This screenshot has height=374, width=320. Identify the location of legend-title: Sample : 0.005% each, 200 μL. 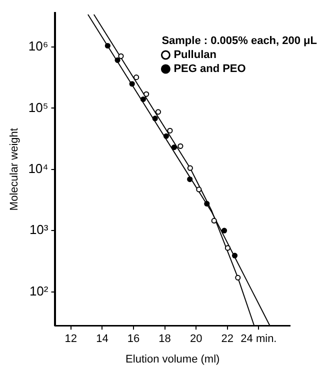
(240, 41).